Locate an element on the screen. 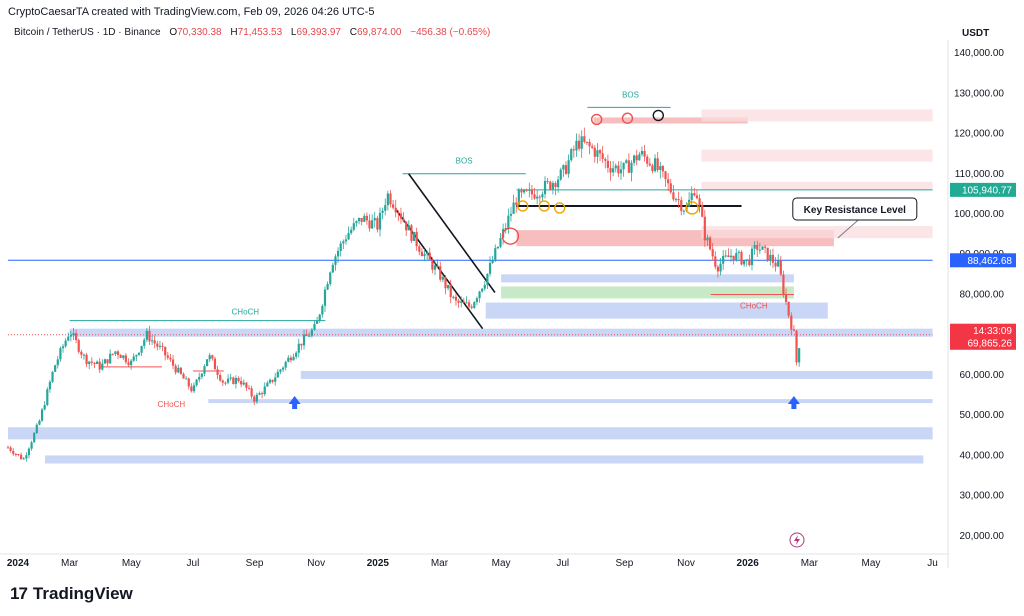  high-value: 71,453.53 is located at coordinates (260, 32).